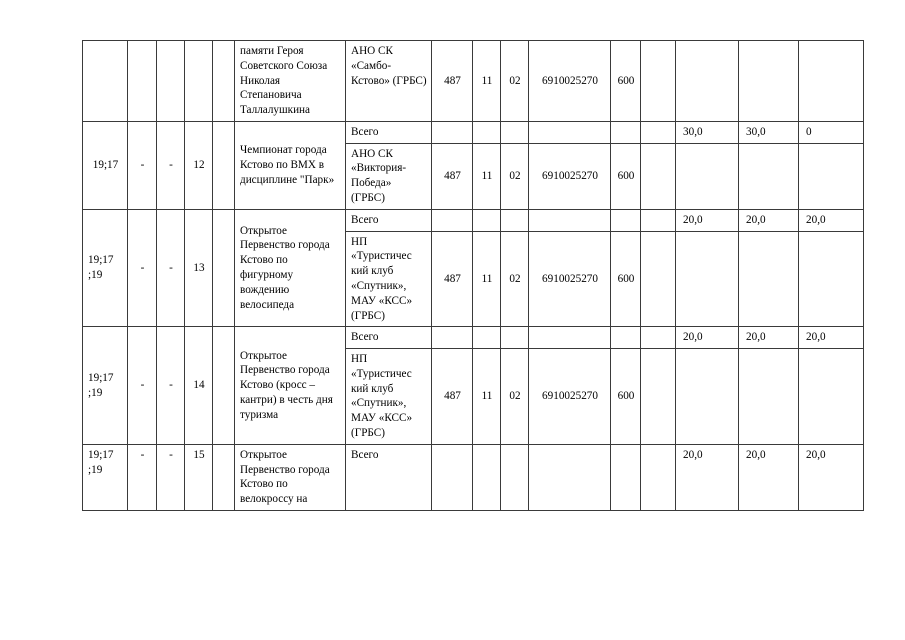  What do you see at coordinates (831, 132) in the screenshot?
I see `cell-amount-3: 0` at bounding box center [831, 132].